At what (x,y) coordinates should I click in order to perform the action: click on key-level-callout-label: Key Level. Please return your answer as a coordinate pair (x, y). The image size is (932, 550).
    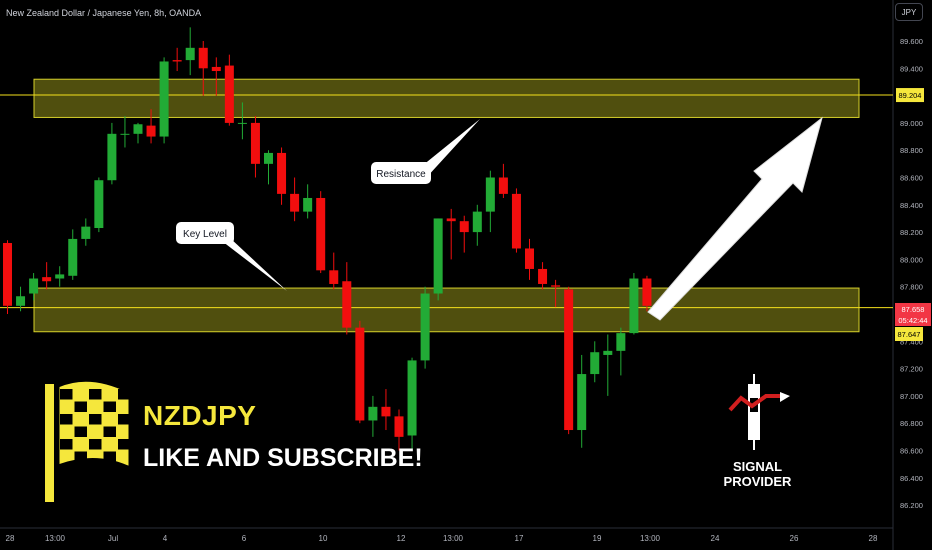
    Looking at the image, I should click on (205, 234).